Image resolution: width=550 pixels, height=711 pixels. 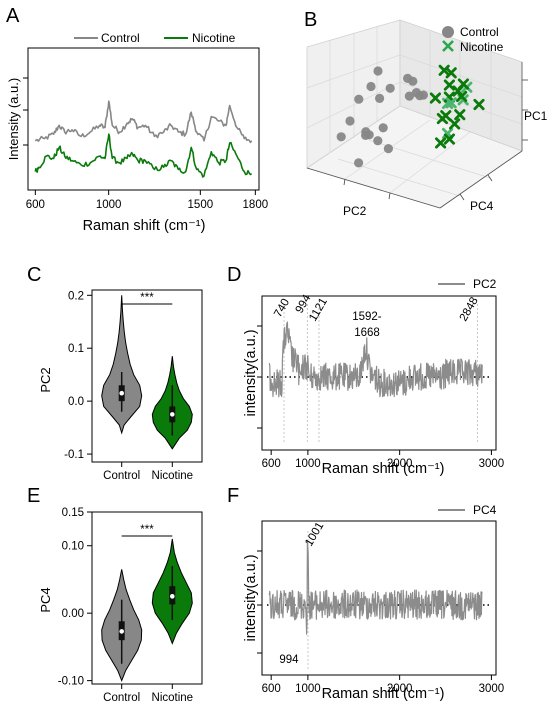 What do you see at coordinates (147, 376) in the screenshot?
I see `panel-c-frame` at bounding box center [147, 376].